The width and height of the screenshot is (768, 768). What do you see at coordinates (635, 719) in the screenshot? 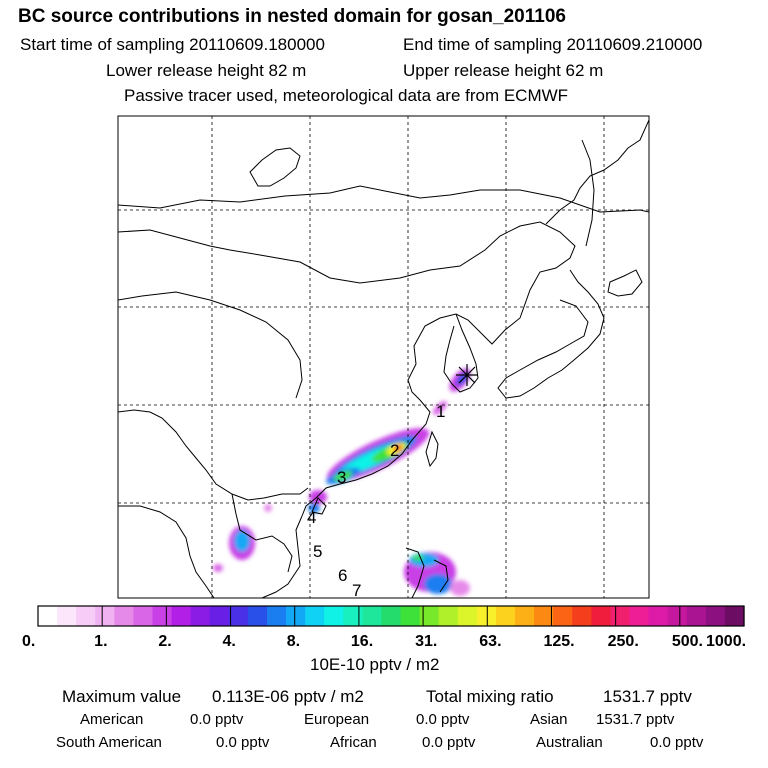
I see `region-value-asian: 1531.7 pptv` at bounding box center [635, 719].